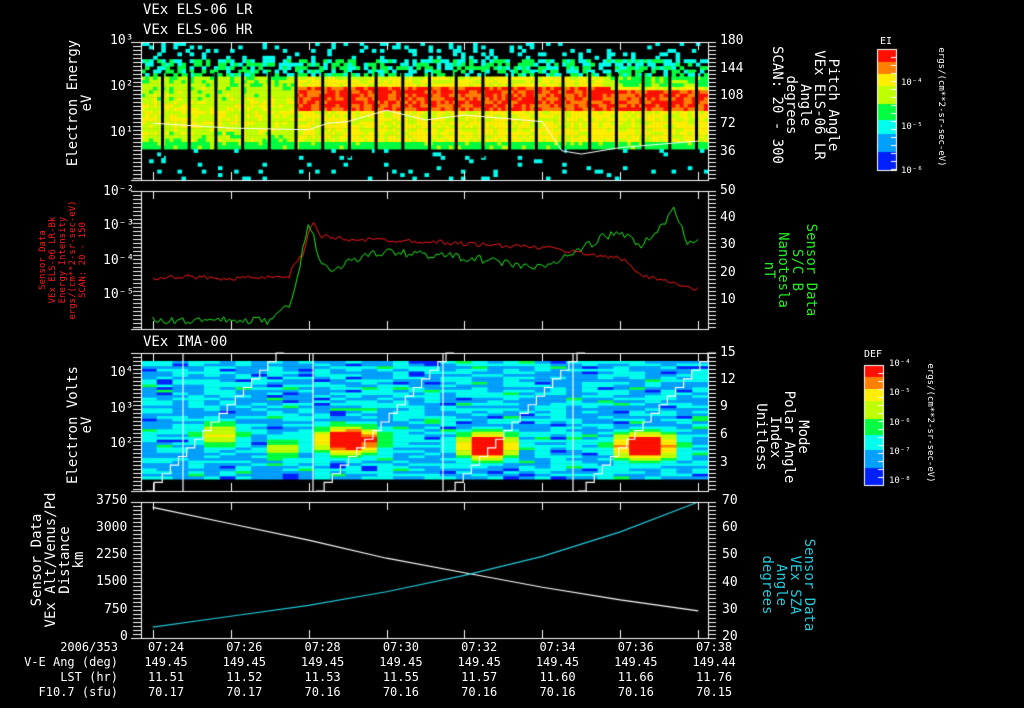 The height and width of the screenshot is (708, 1024). What do you see at coordinates (730, 527) in the screenshot?
I see `panel4-y2tick-60: 60` at bounding box center [730, 527].